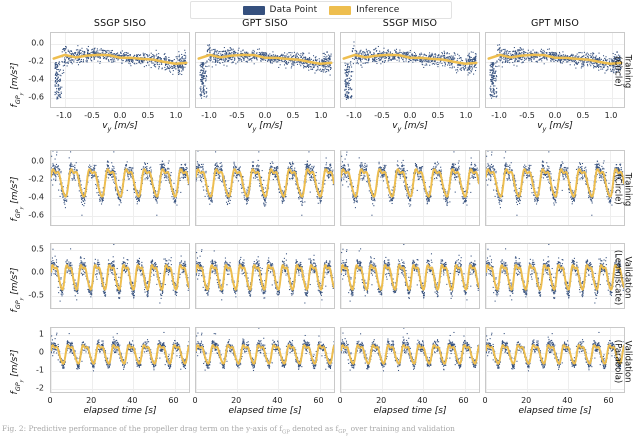 This screenshot has width=640, height=437. Describe the element at coordinates (410, 127) in the screenshot. I see `x-axis-label-row1: vy [m/s]` at that location.